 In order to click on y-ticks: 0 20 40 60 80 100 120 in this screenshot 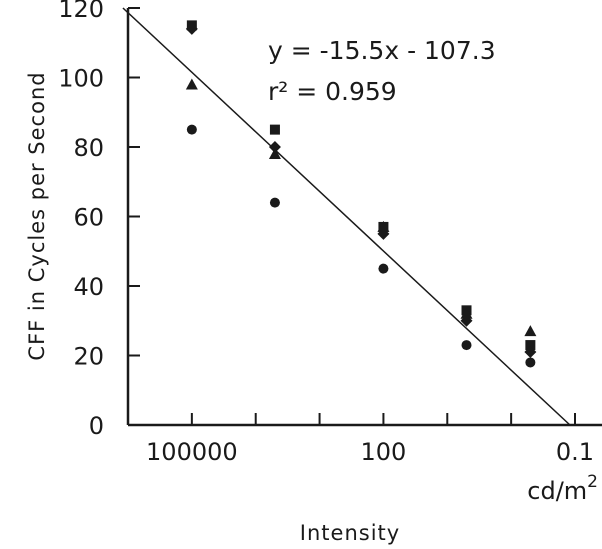, I will do `click(99, 220)`.